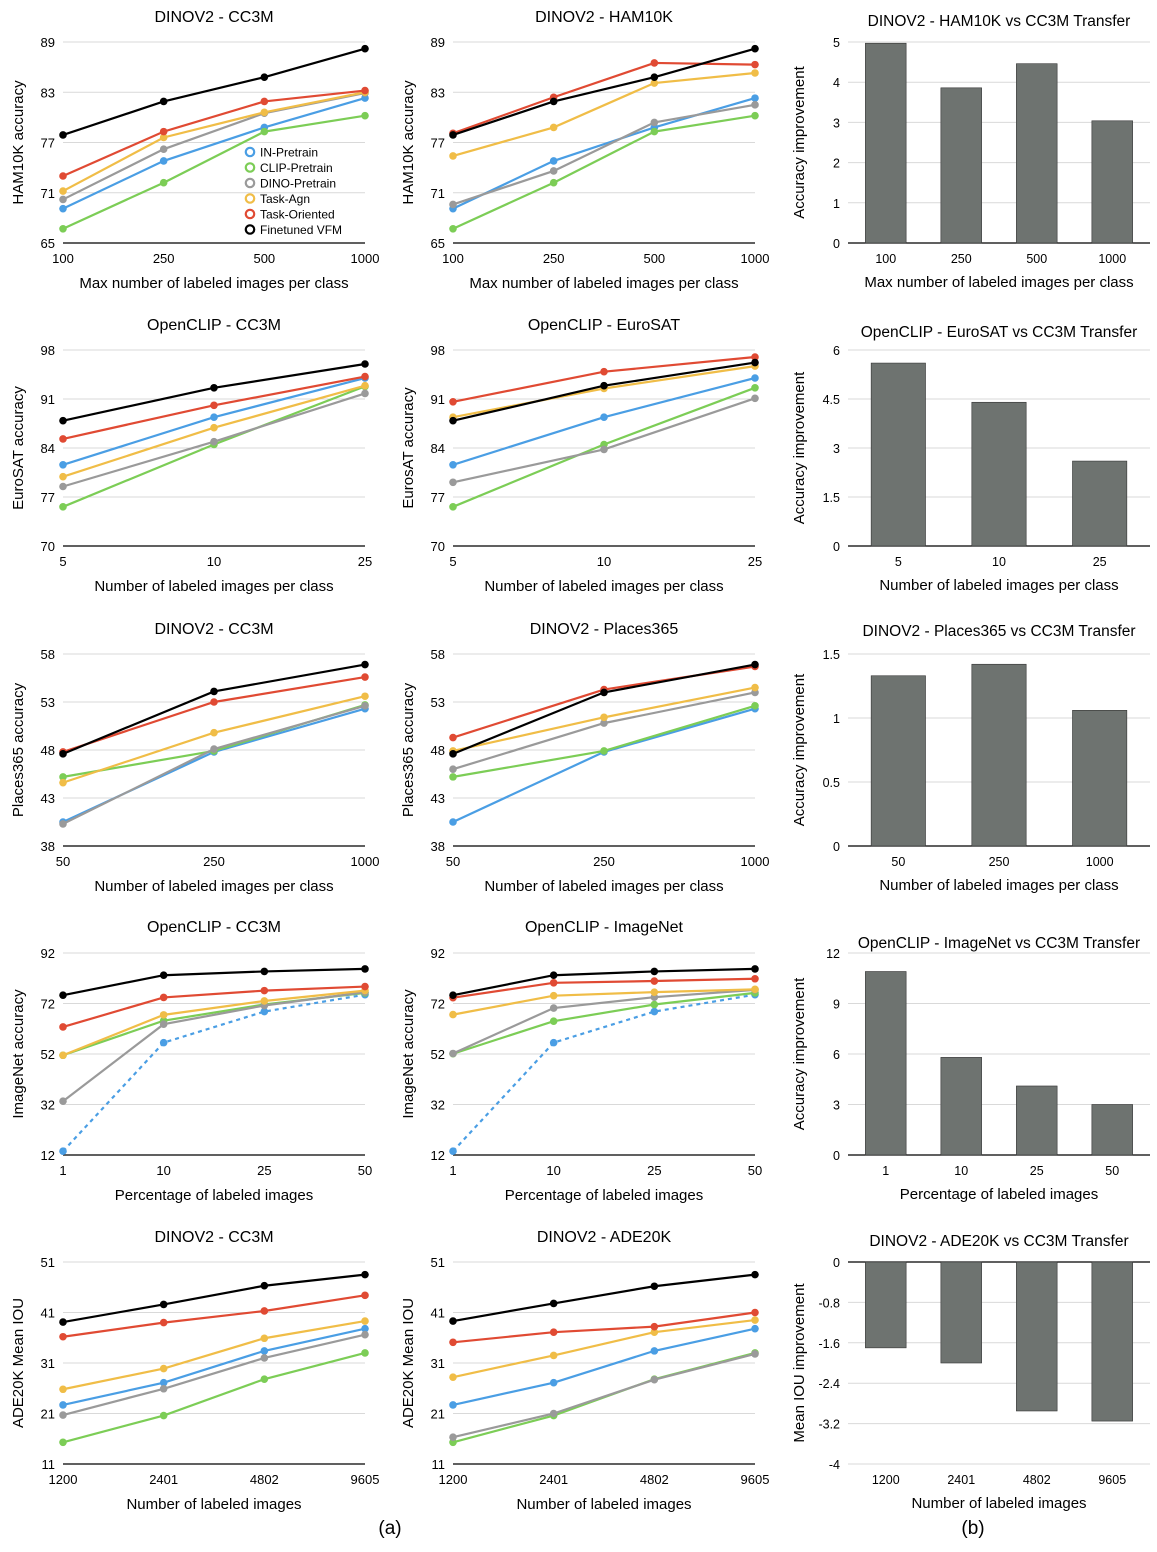  I want to click on y-tick-label: 1, so click(836, 204).